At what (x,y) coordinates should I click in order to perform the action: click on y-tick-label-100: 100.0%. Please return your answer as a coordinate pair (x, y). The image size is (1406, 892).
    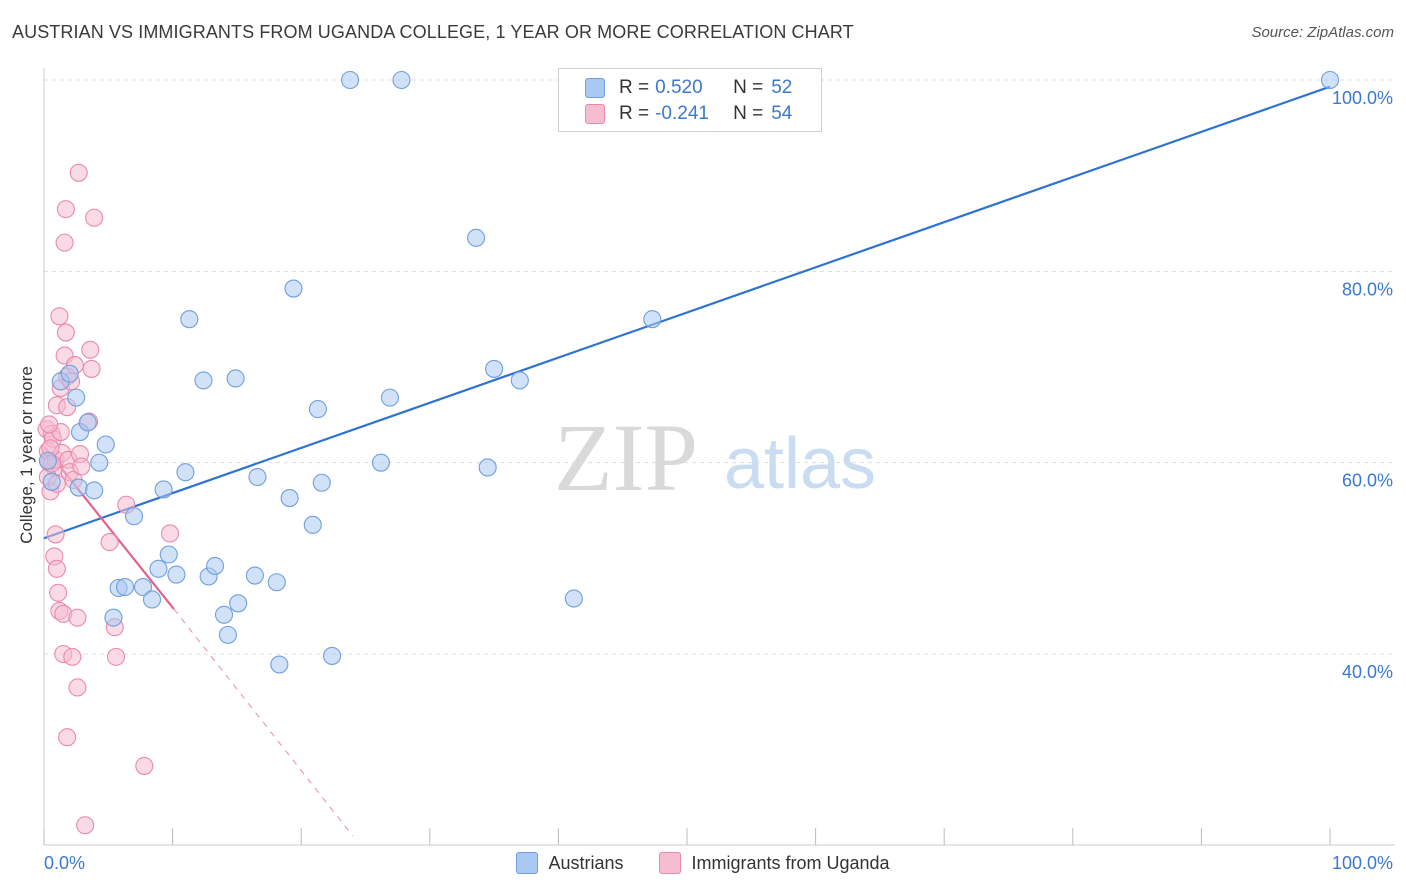
    Looking at the image, I should click on (1362, 98).